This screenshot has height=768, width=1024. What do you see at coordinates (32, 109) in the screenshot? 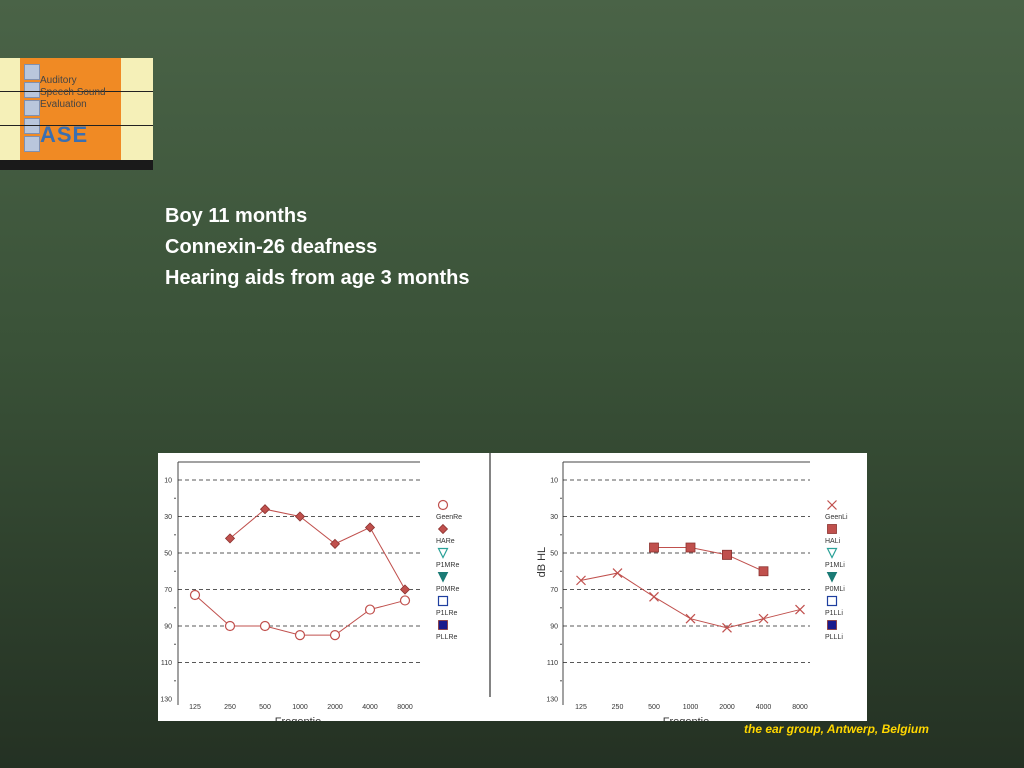
I see `logo-block-stack-icon` at bounding box center [32, 109].